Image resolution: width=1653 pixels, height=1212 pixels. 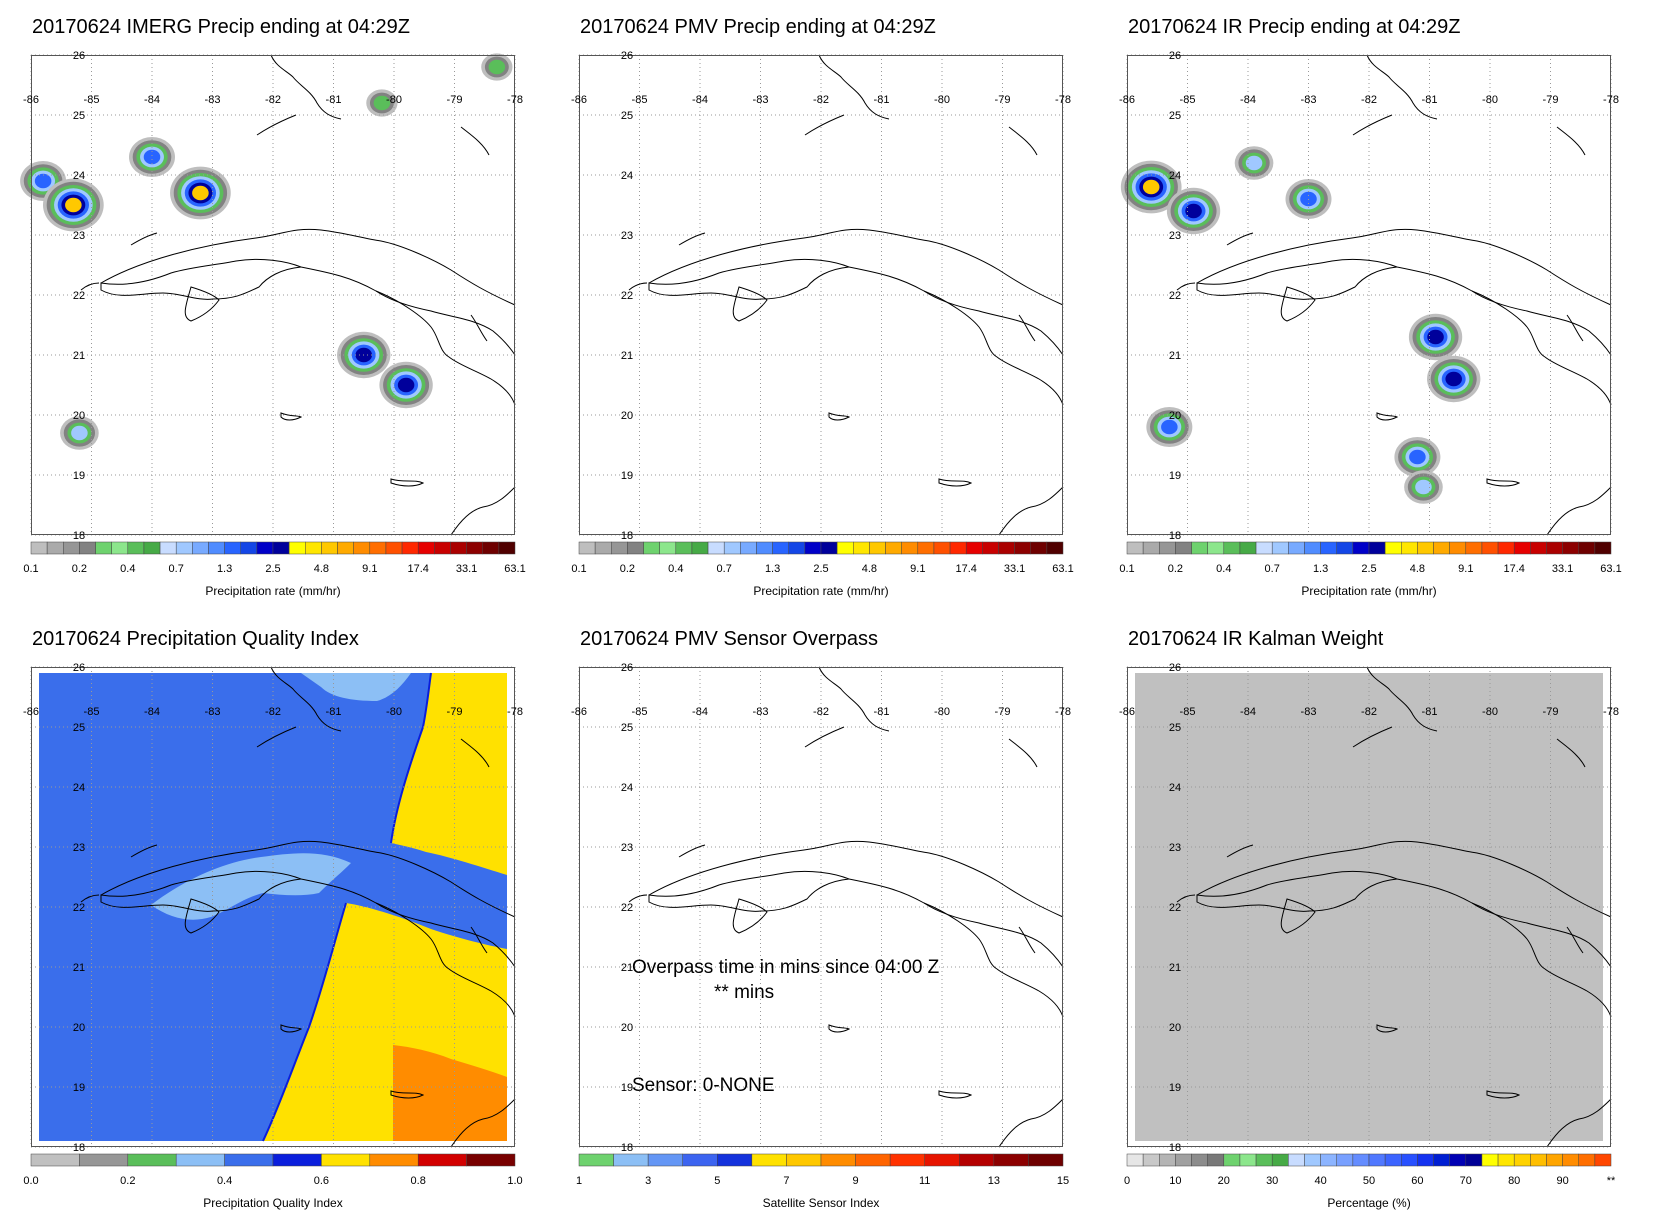 What do you see at coordinates (1175, 1148) in the screenshot?
I see `lat-tick-label: 18` at bounding box center [1175, 1148].